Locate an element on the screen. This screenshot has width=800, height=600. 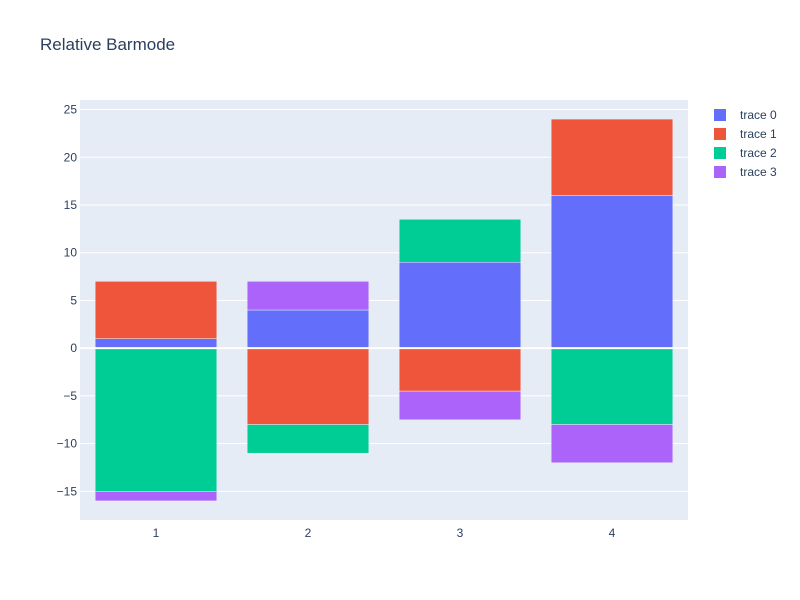
legend-label: trace 2 is located at coordinates (758, 153).